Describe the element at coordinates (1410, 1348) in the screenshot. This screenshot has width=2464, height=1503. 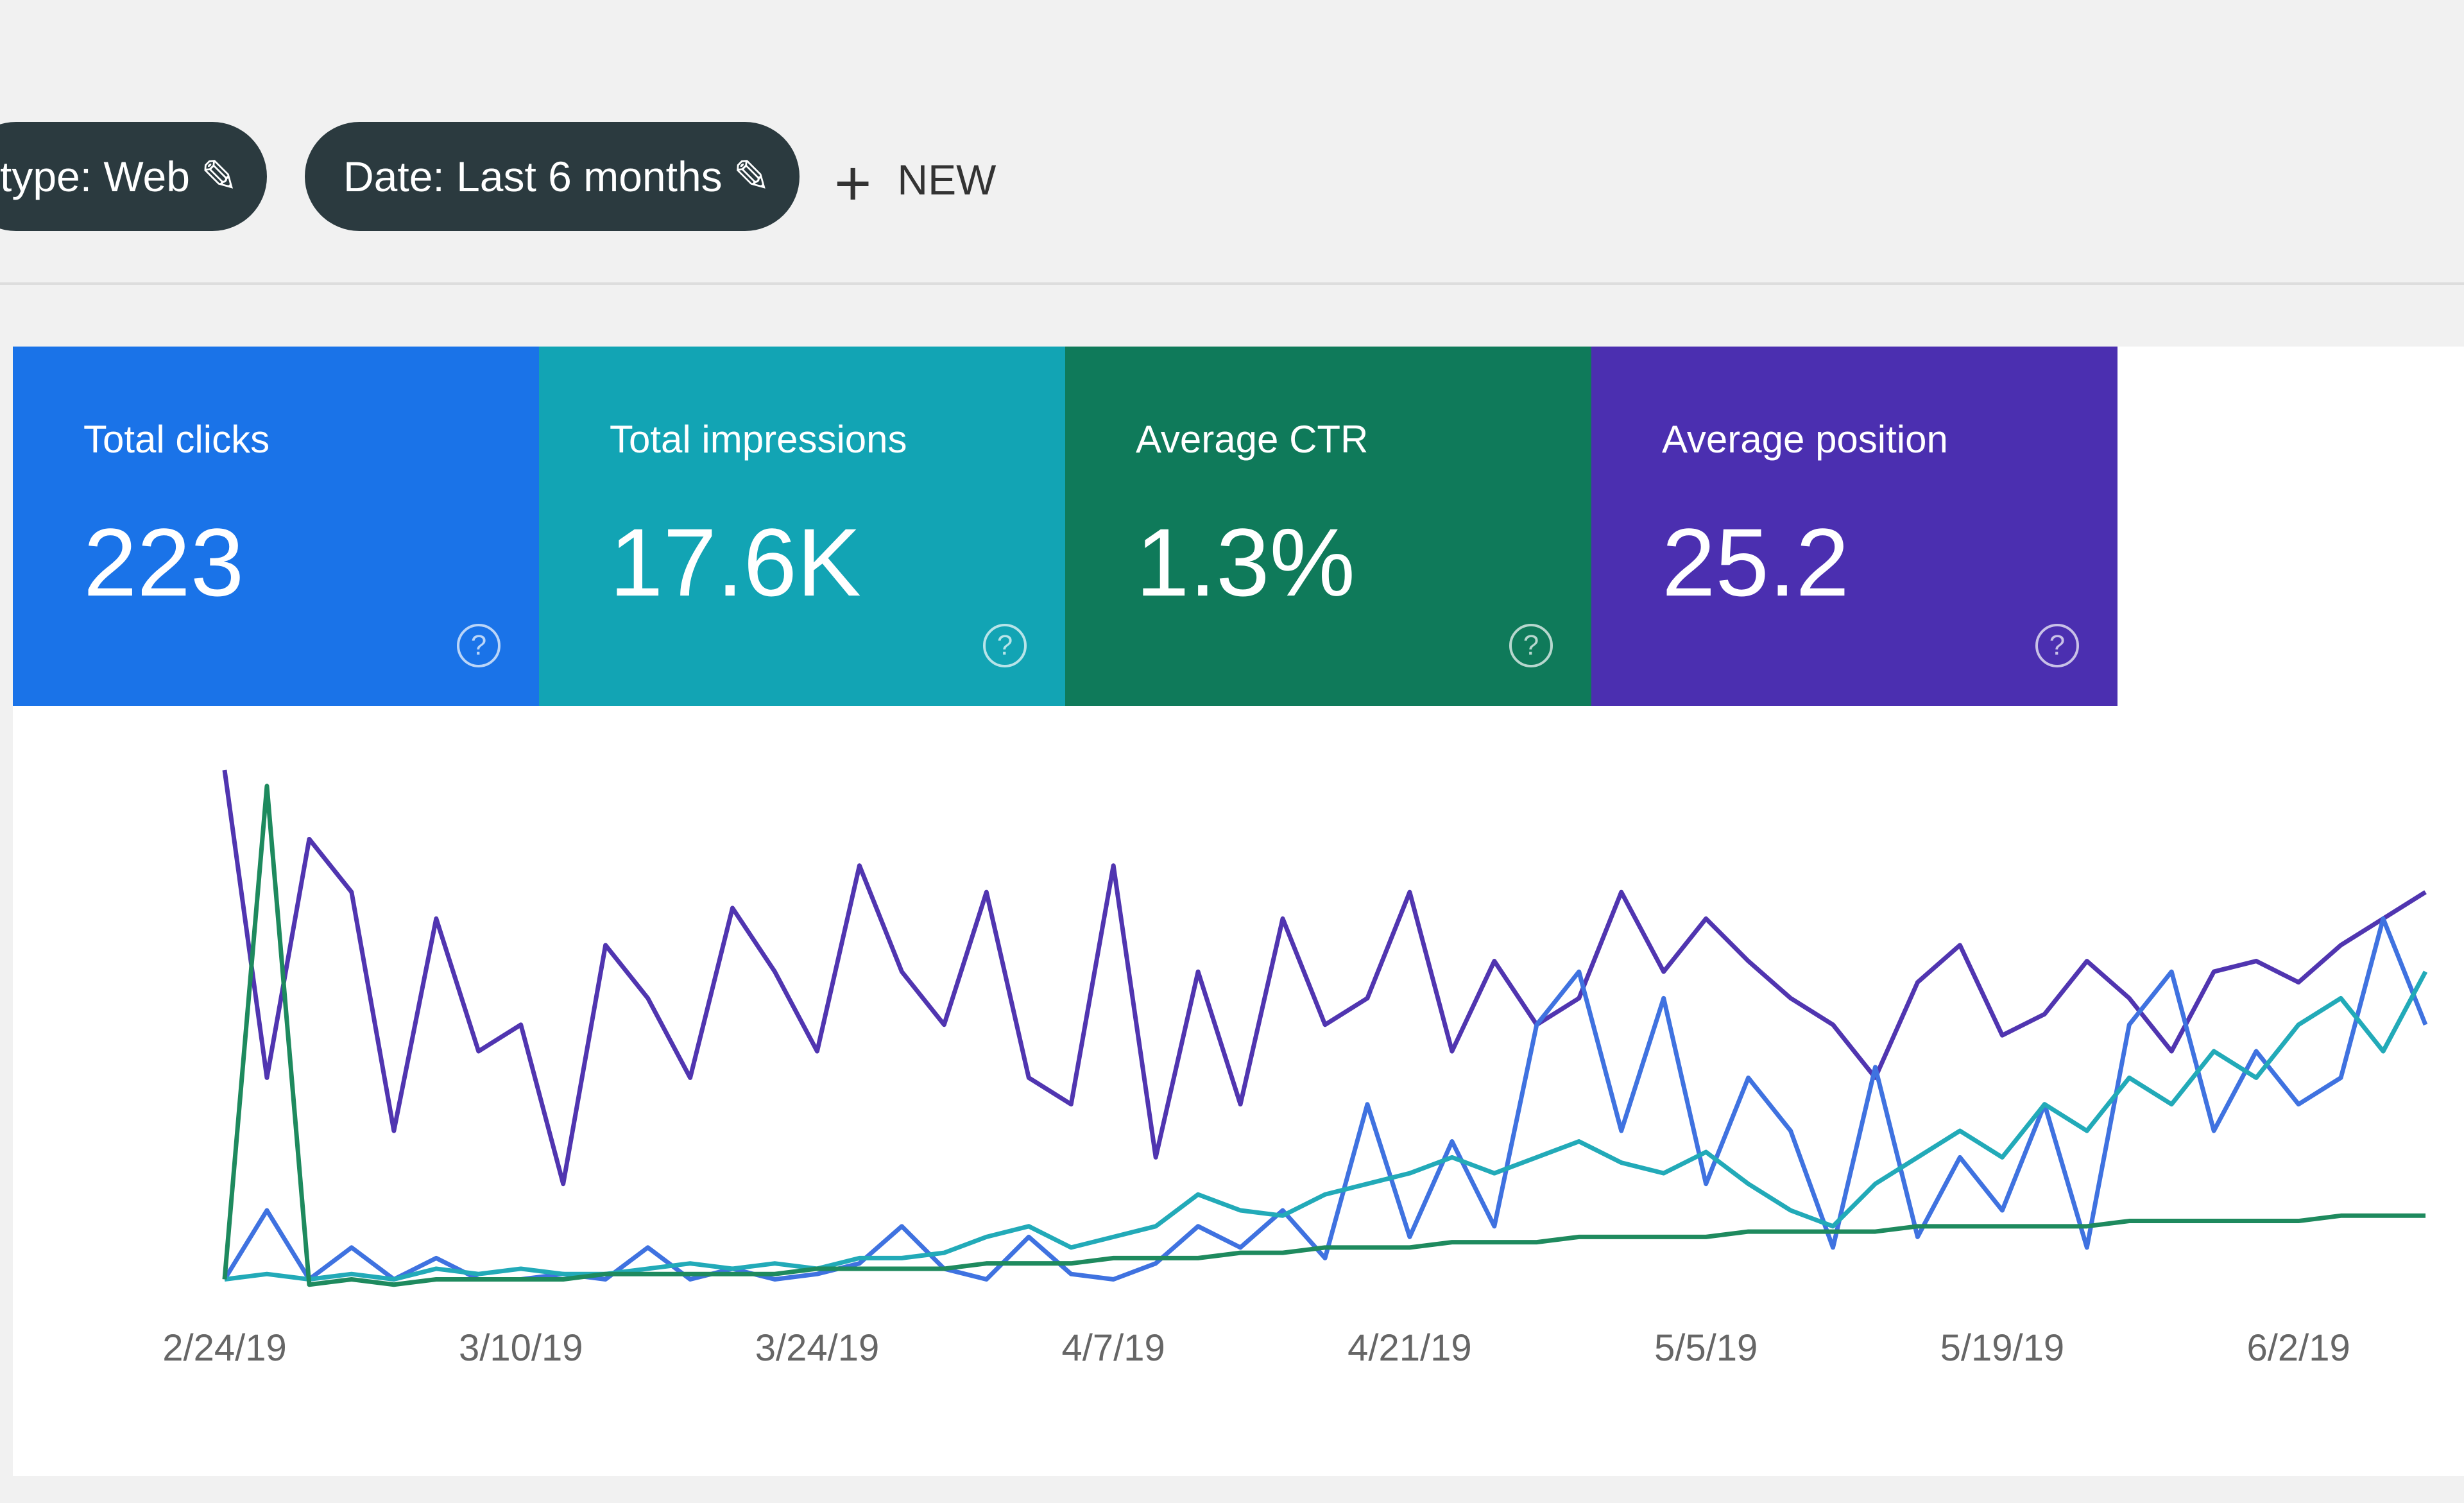
I see `x-tick-label: 4/21/19` at that location.